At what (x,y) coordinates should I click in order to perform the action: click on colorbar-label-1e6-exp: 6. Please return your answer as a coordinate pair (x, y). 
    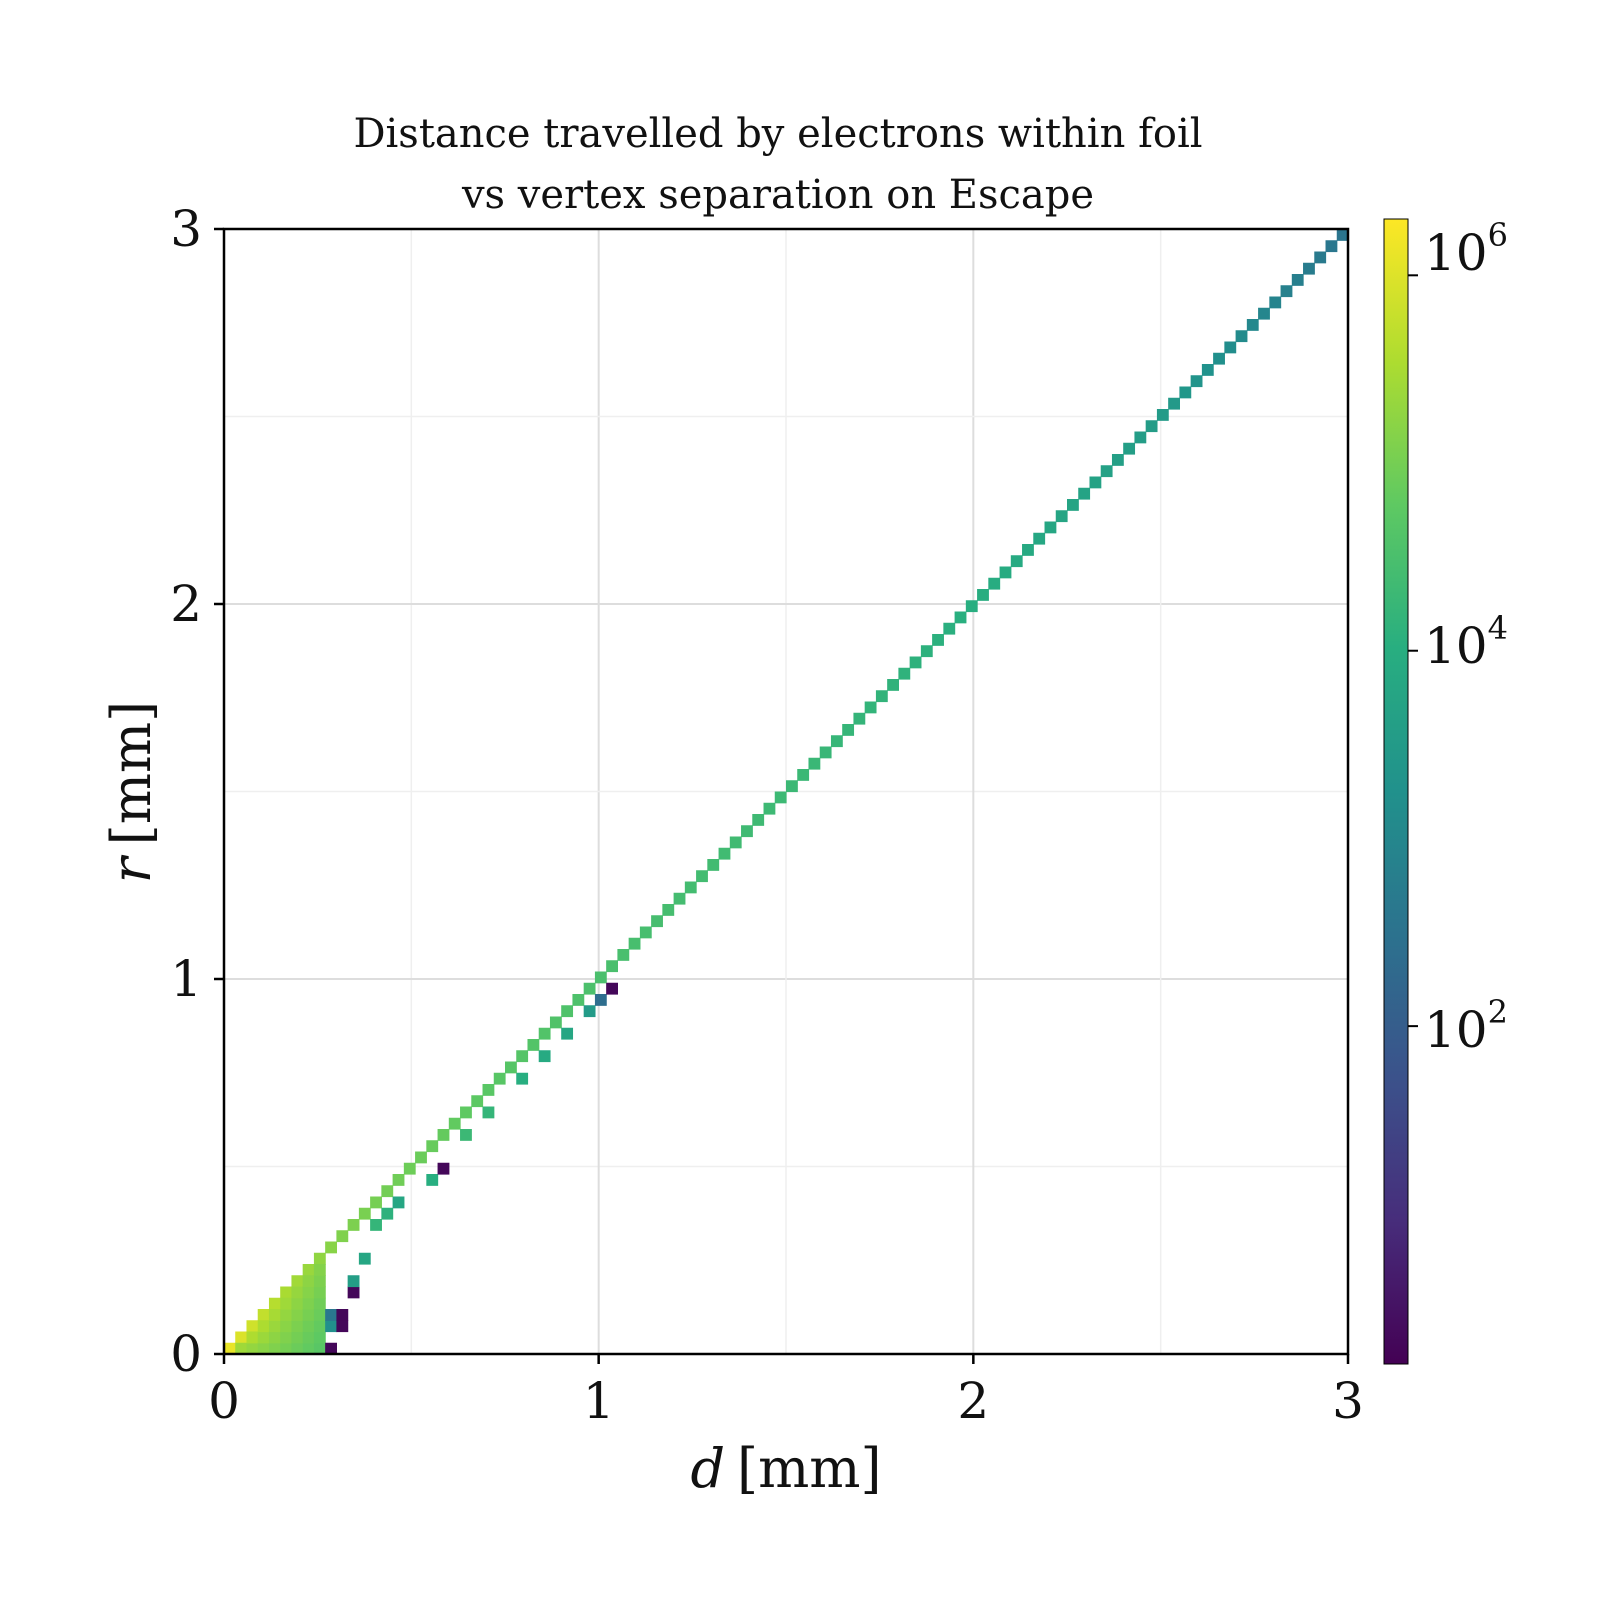
    Looking at the image, I should click on (1498, 235).